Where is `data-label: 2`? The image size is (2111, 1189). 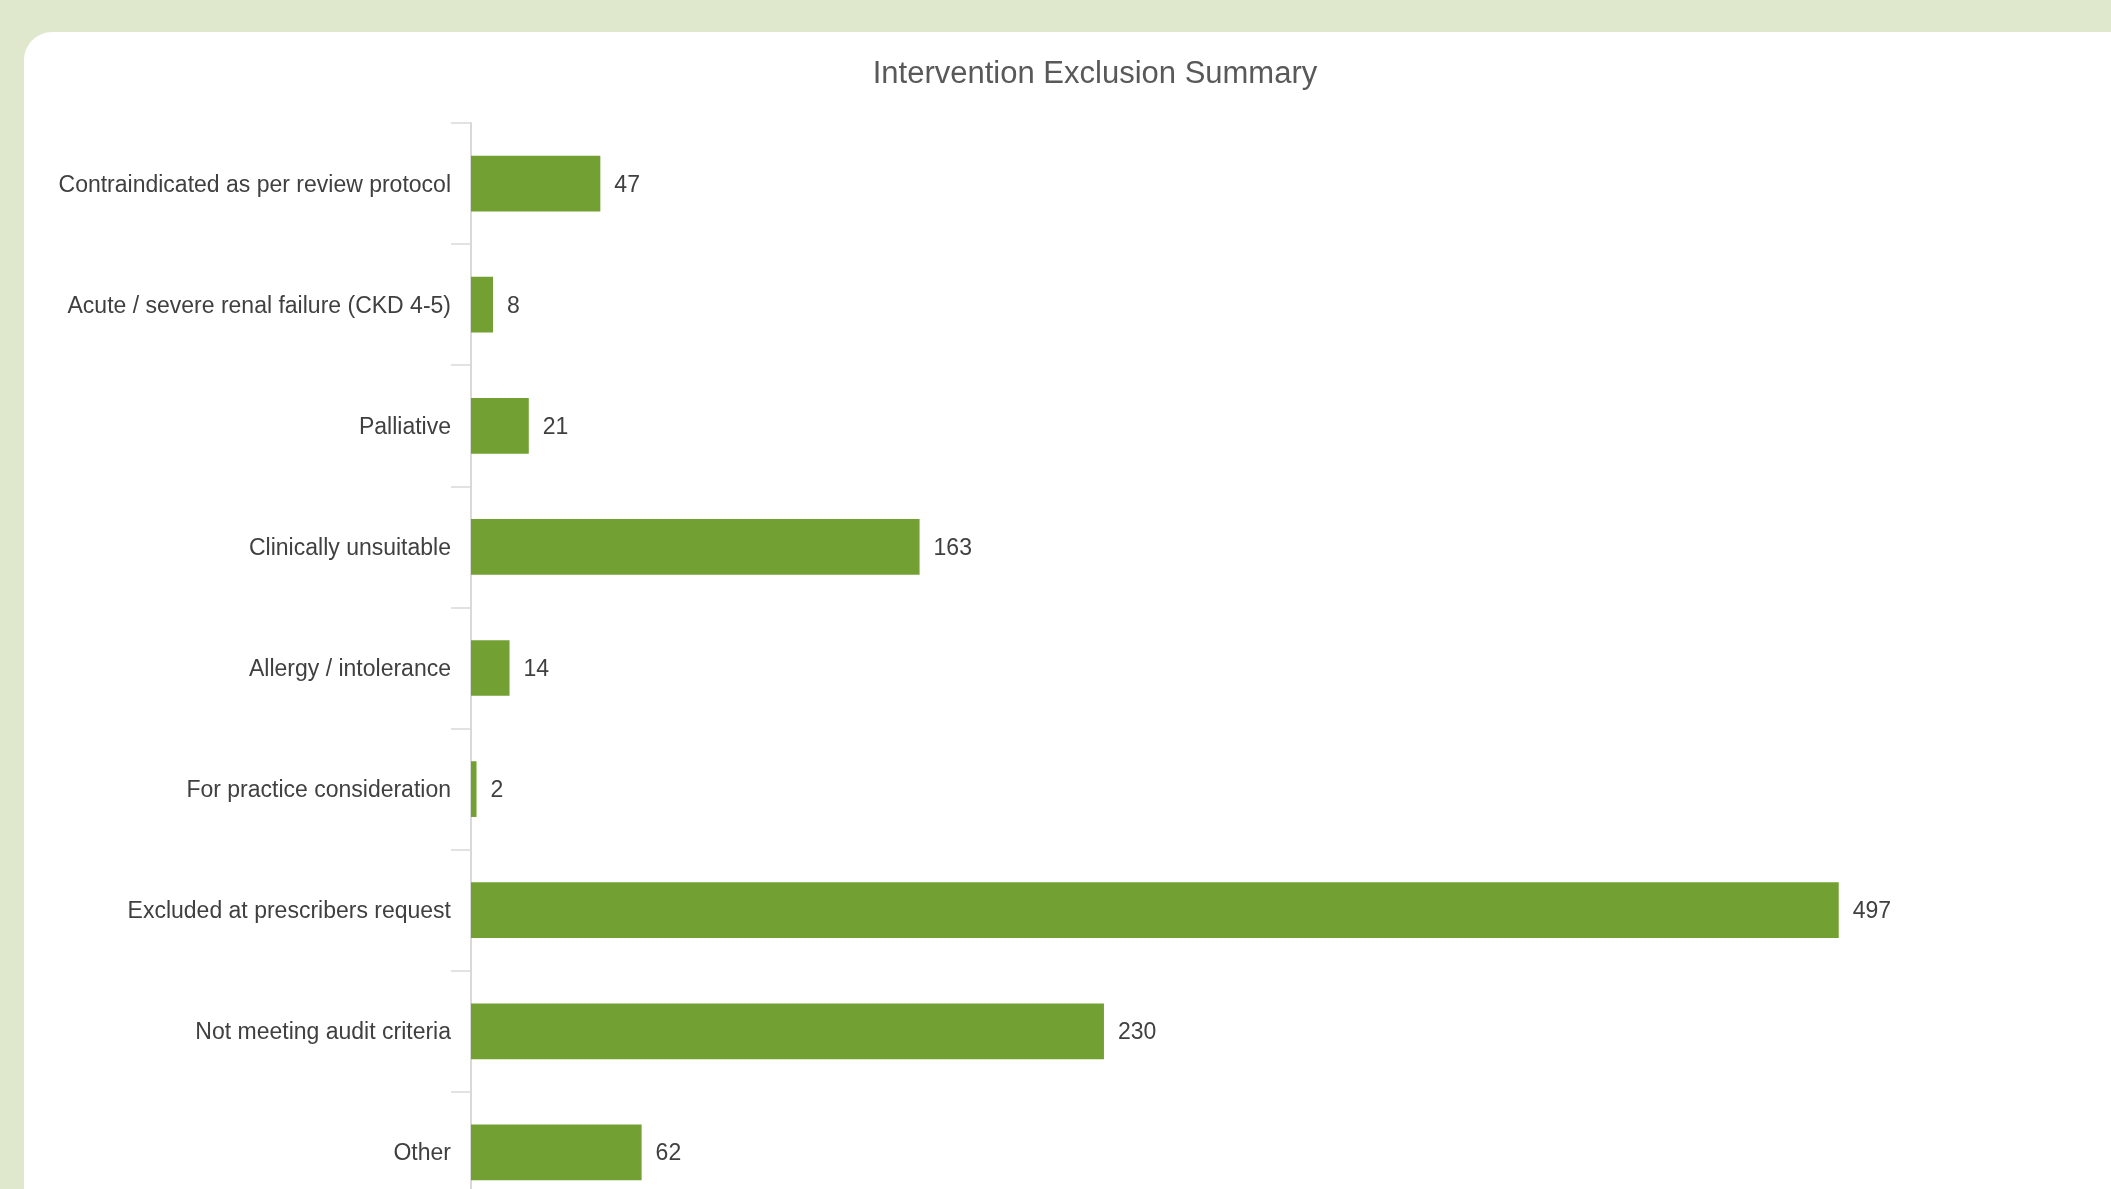
data-label: 2 is located at coordinates (497, 789).